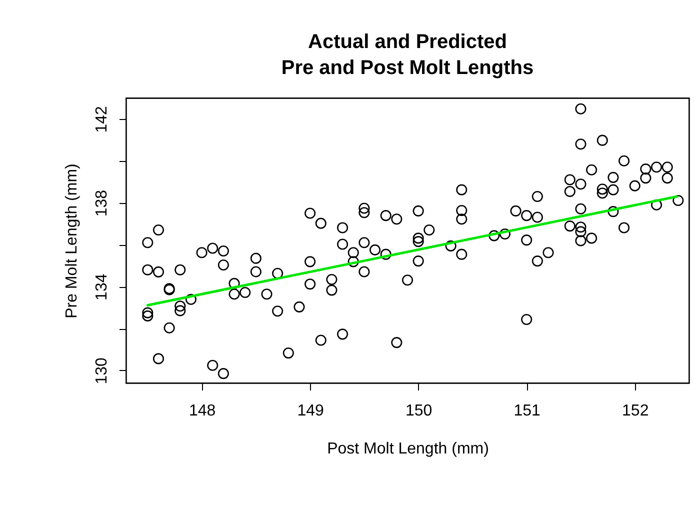 The height and width of the screenshot is (507, 694). What do you see at coordinates (202, 411) in the screenshot?
I see `x-tick-label: 148` at bounding box center [202, 411].